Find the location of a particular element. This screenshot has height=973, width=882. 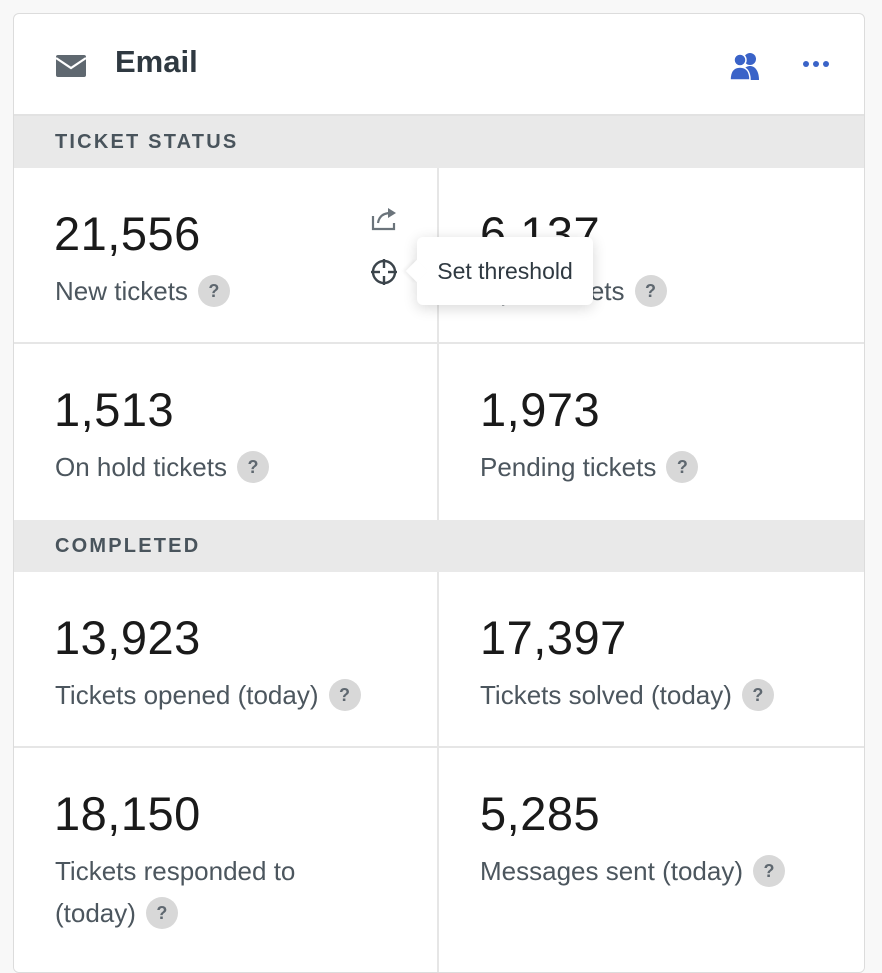

metric-label: Tickets responded to (today) is located at coordinates (175, 892).